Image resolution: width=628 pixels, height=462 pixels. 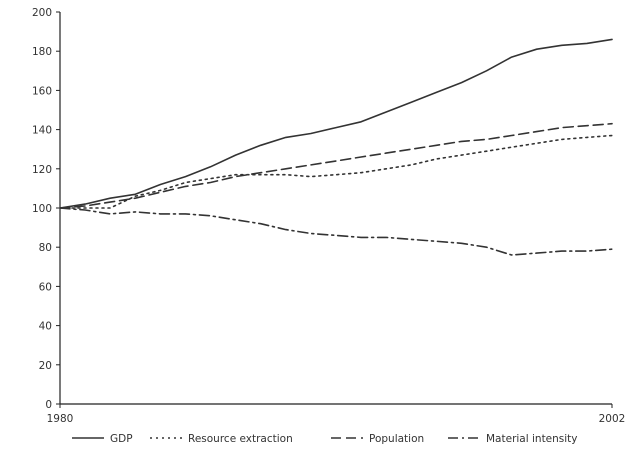 I want to click on legend-label: Population, so click(x=396, y=439).